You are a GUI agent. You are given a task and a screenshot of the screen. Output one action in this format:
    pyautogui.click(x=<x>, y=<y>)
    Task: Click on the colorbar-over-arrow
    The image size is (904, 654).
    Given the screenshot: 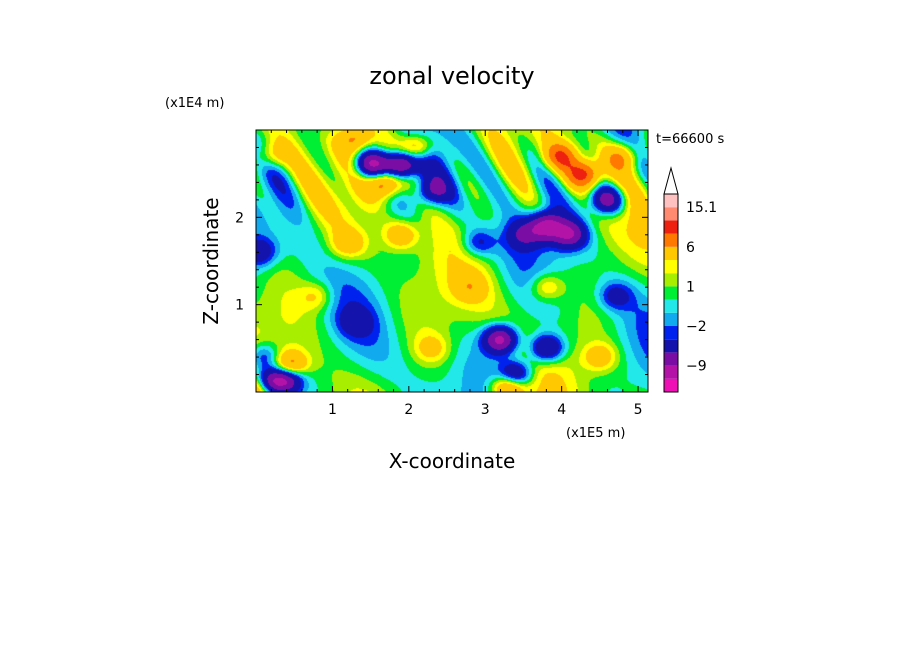 What is the action you would take?
    pyautogui.click(x=671, y=180)
    